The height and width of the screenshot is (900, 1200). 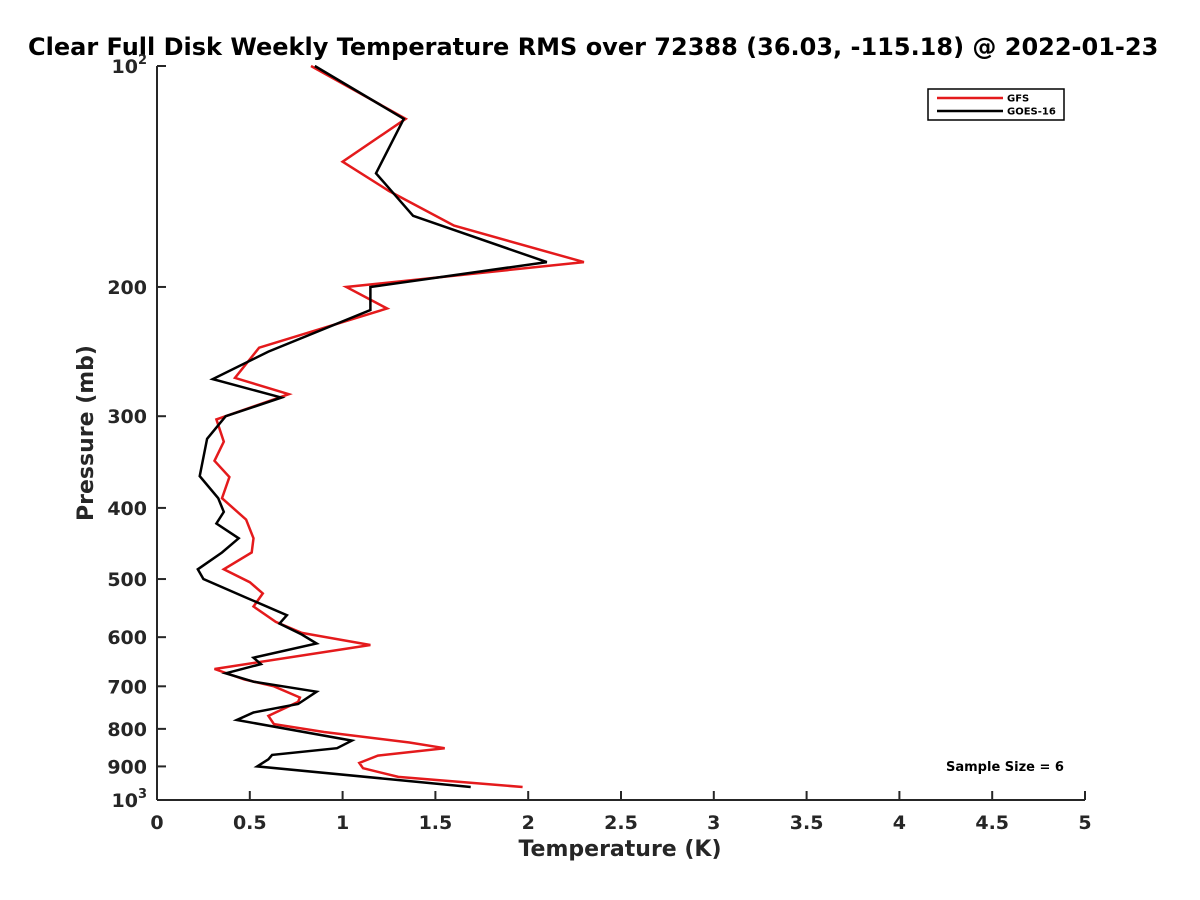 I want to click on x-tick-label: 0, so click(x=156, y=823).